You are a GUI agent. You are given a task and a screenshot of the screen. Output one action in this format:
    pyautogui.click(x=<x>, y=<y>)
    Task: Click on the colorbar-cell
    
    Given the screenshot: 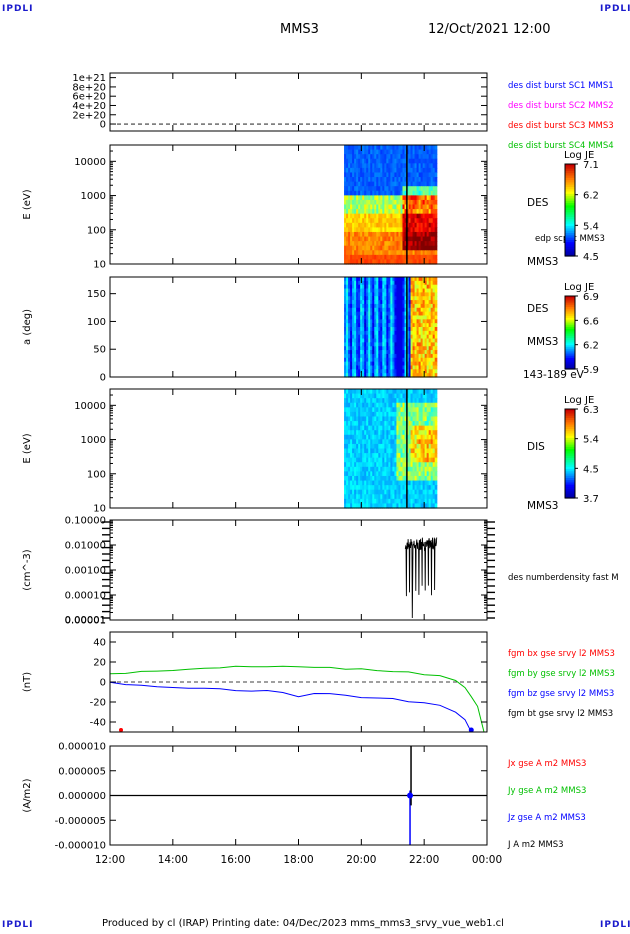 What is the action you would take?
    pyautogui.click(x=570, y=322)
    